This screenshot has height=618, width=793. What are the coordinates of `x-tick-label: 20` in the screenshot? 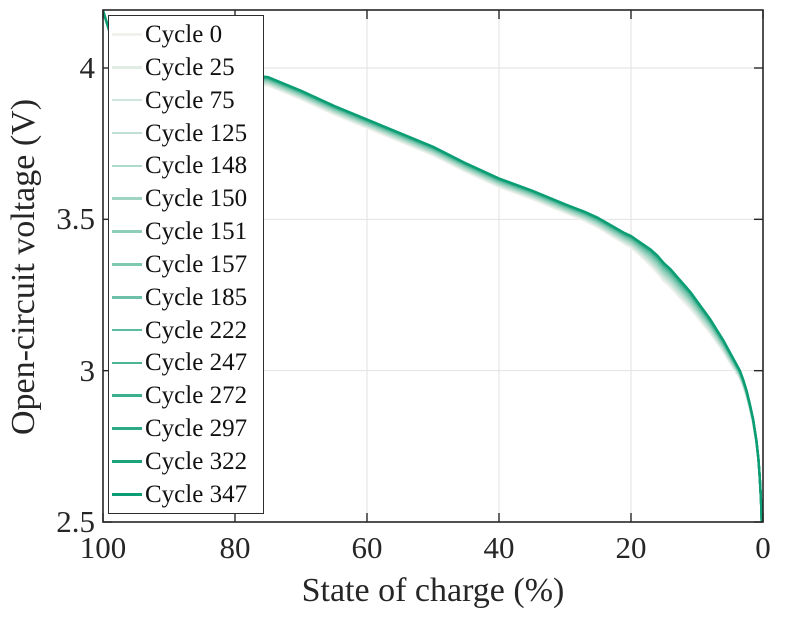 It's located at (631, 547).